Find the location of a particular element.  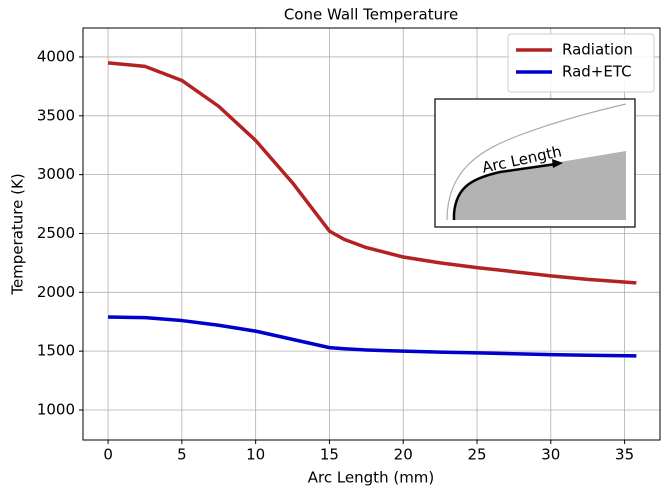

x-tick-label: 15 is located at coordinates (329, 455).